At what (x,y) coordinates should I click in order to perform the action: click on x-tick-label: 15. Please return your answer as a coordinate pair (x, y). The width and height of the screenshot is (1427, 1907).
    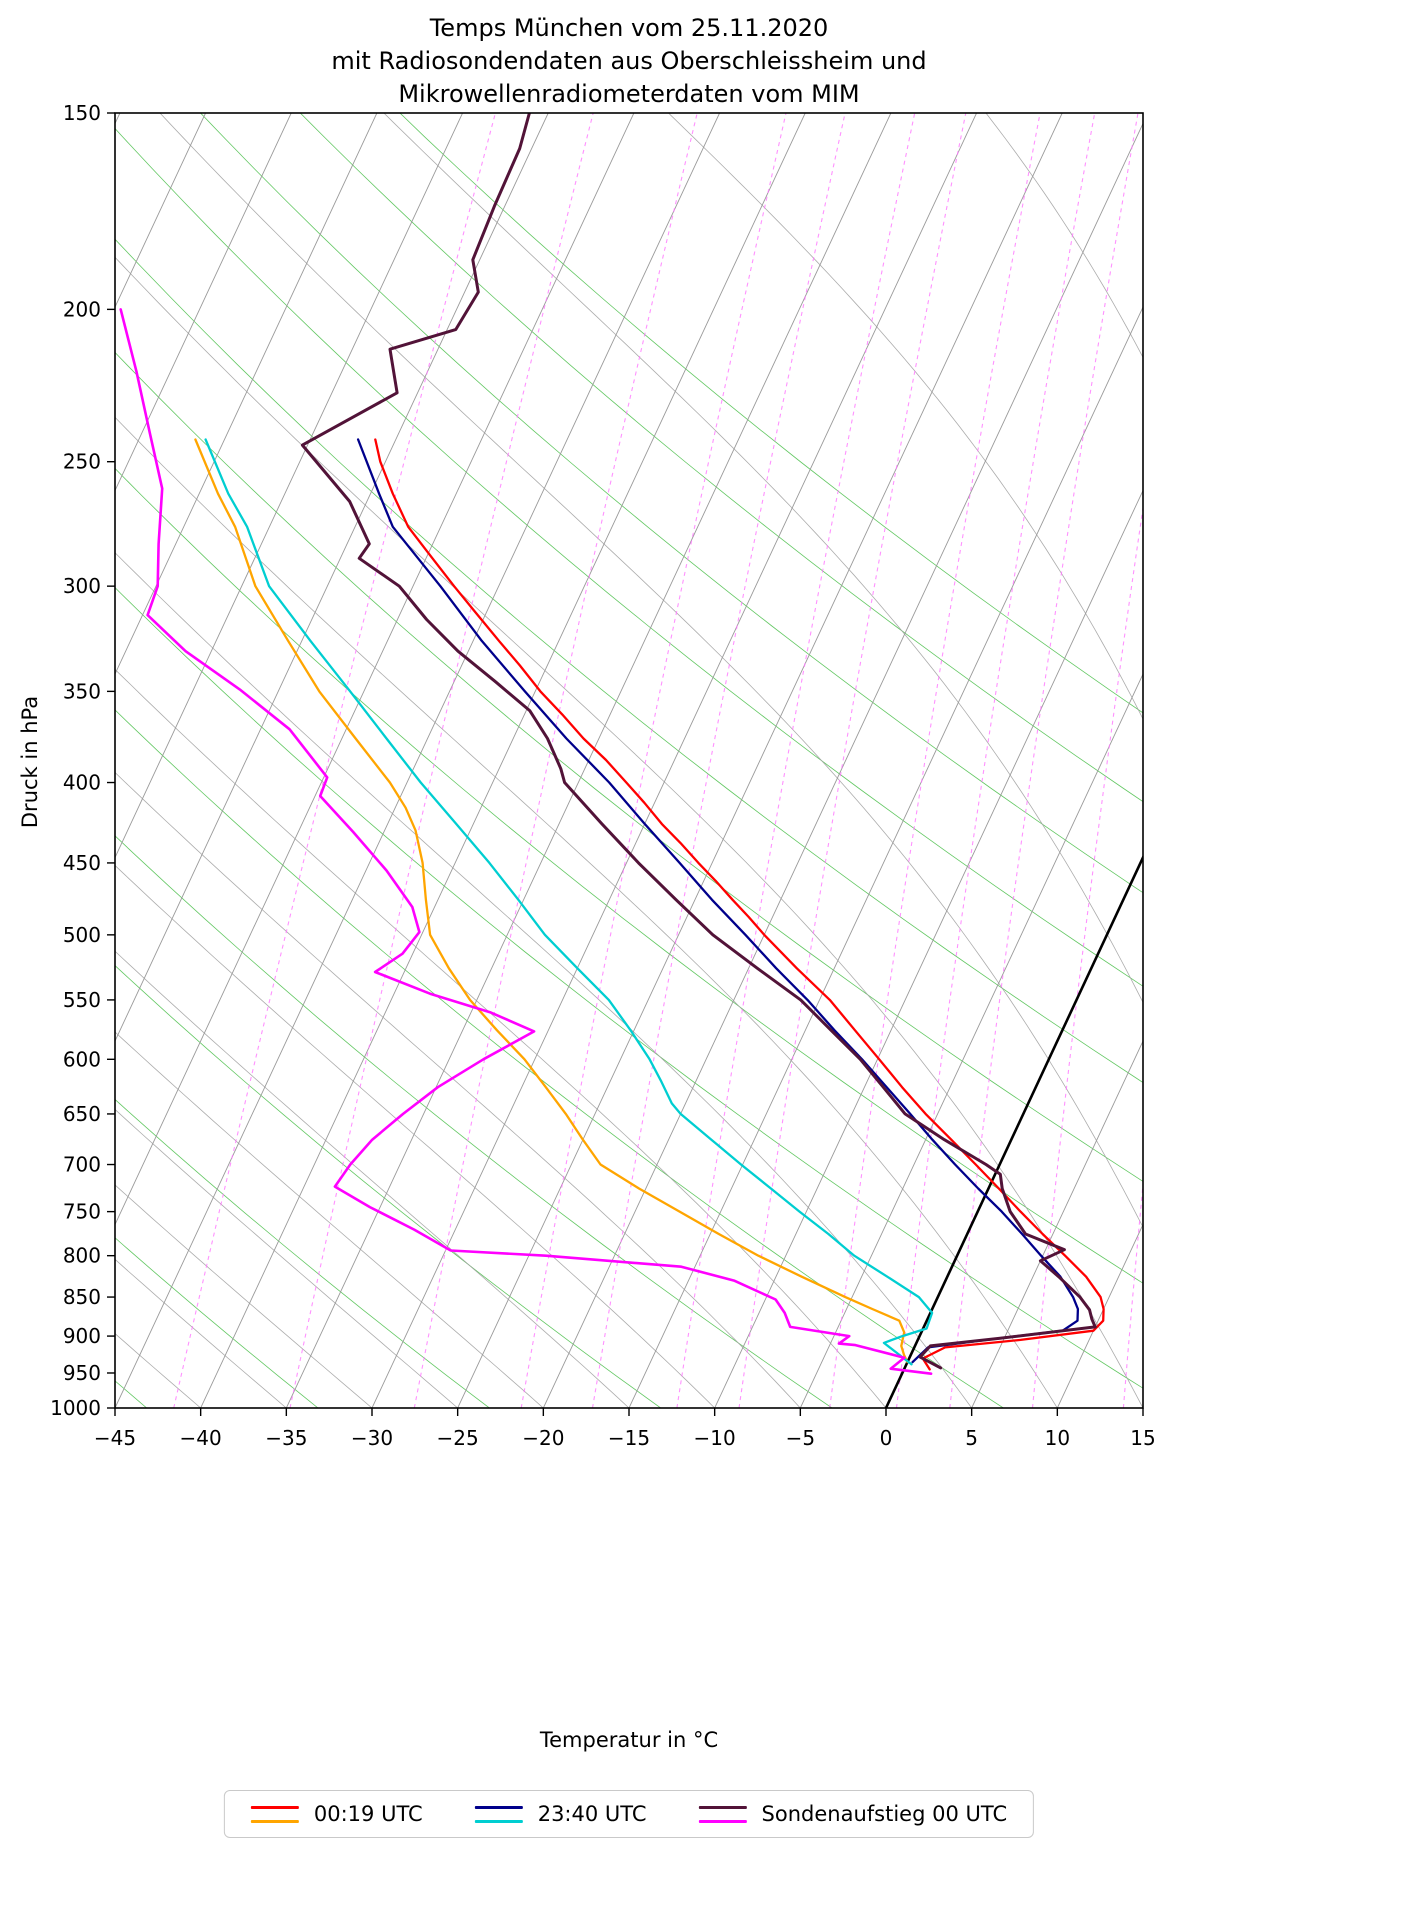
    Looking at the image, I should click on (1142, 1438).